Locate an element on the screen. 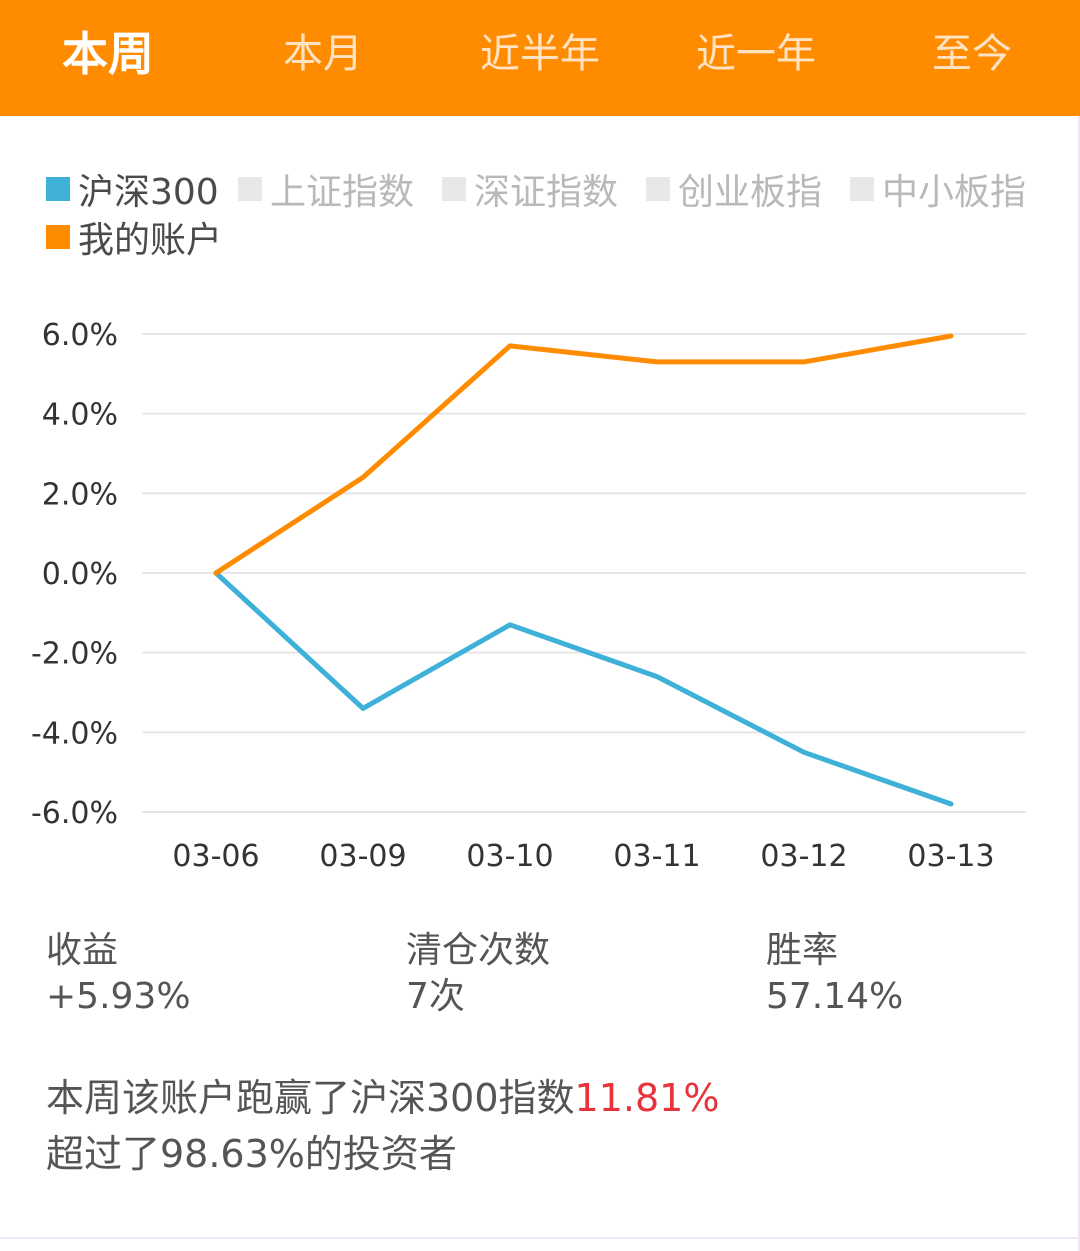  period-tab-bar: 本周 本月 近半年 近一年 至今 is located at coordinates (540, 58).